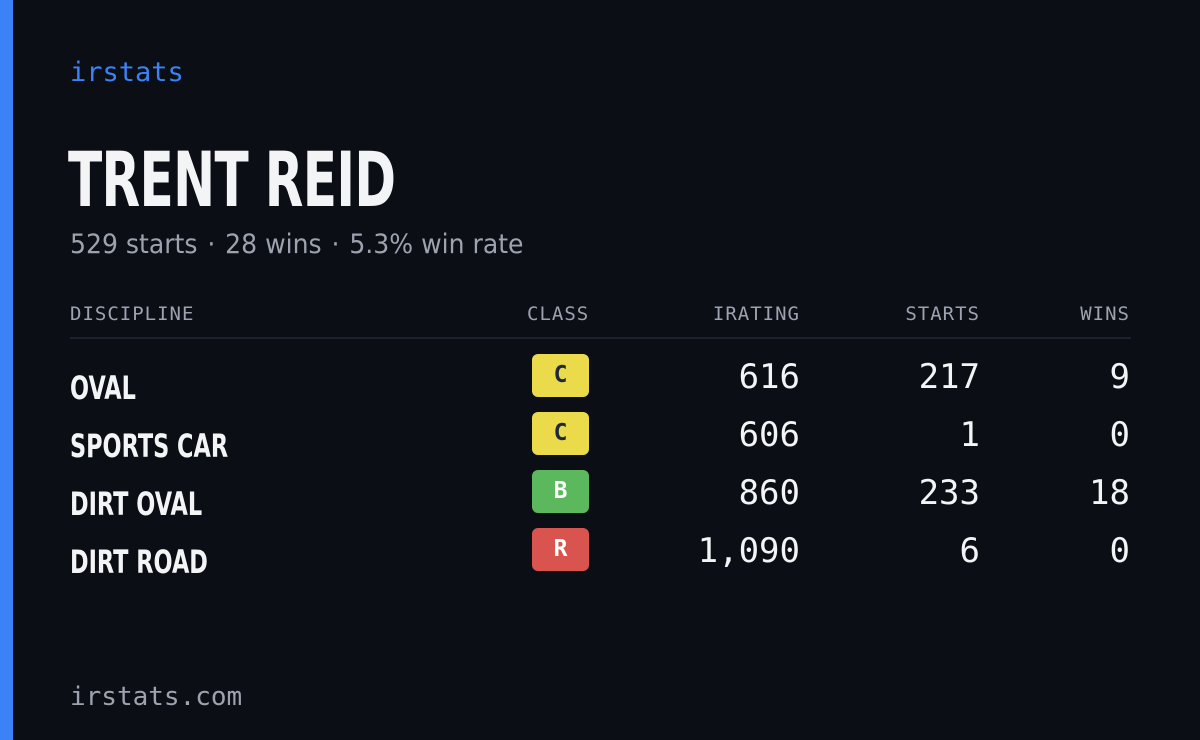  What do you see at coordinates (436, 244) in the screenshot?
I see `summary-win-rate: 5.3% win rate` at bounding box center [436, 244].